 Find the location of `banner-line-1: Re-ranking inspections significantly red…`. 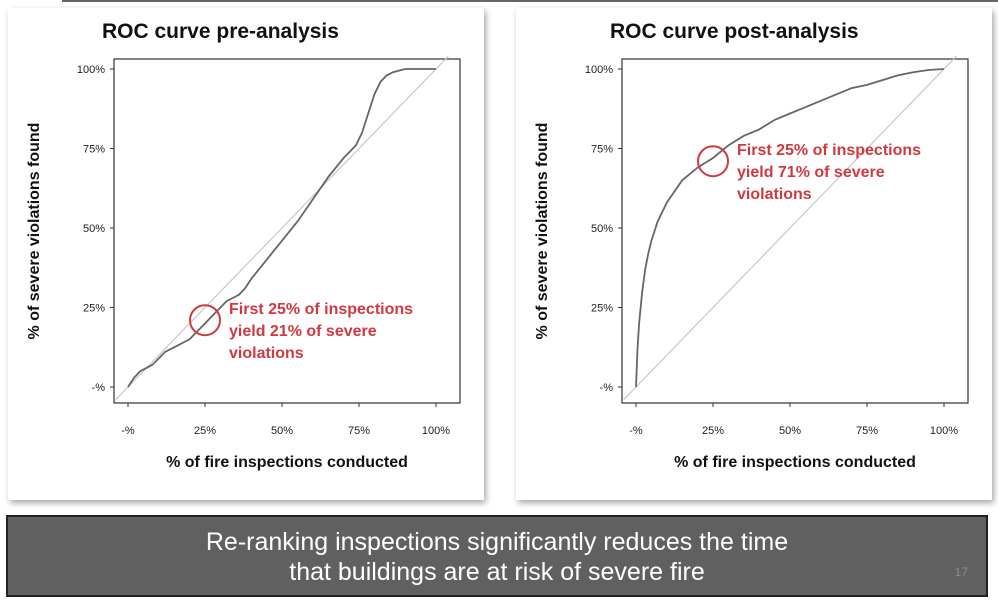

banner-line-1: Re-ranking inspections significantly red… is located at coordinates (497, 542).